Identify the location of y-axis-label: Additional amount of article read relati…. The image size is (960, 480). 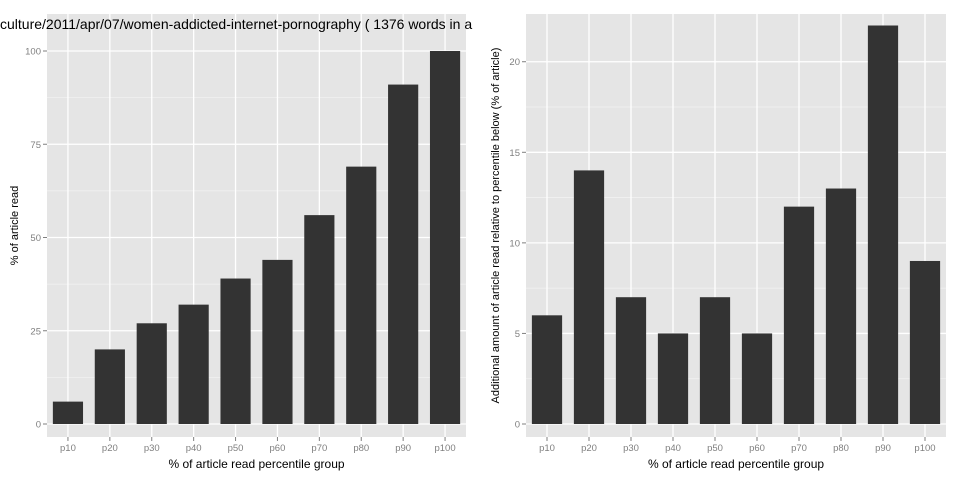
(496, 226).